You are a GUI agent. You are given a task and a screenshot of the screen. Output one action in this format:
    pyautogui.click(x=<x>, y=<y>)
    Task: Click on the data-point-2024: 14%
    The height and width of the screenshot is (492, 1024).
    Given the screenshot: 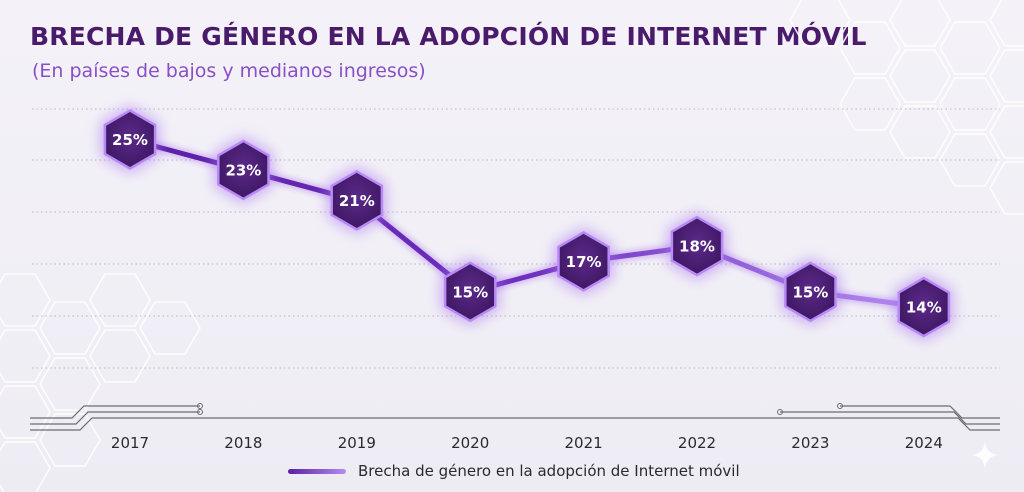 What is the action you would take?
    pyautogui.click(x=924, y=307)
    